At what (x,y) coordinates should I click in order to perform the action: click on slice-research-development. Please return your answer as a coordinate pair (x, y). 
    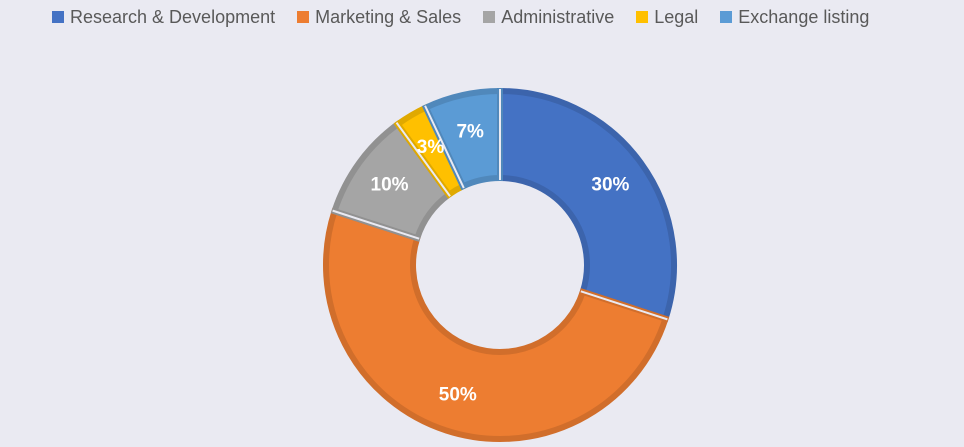
    Looking at the image, I should click on (587, 205).